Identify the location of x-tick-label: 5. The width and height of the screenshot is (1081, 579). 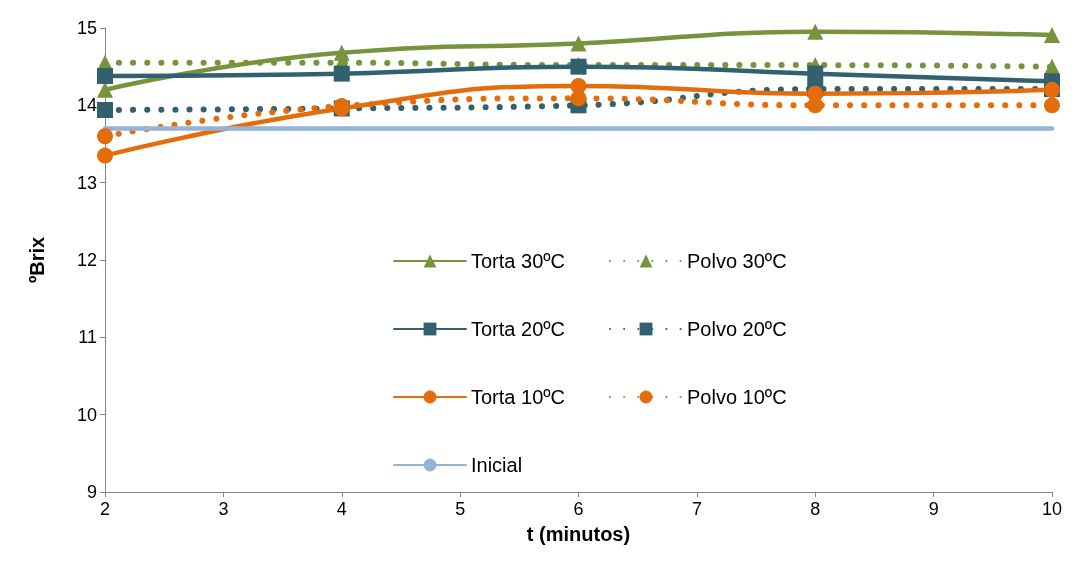
(460, 509).